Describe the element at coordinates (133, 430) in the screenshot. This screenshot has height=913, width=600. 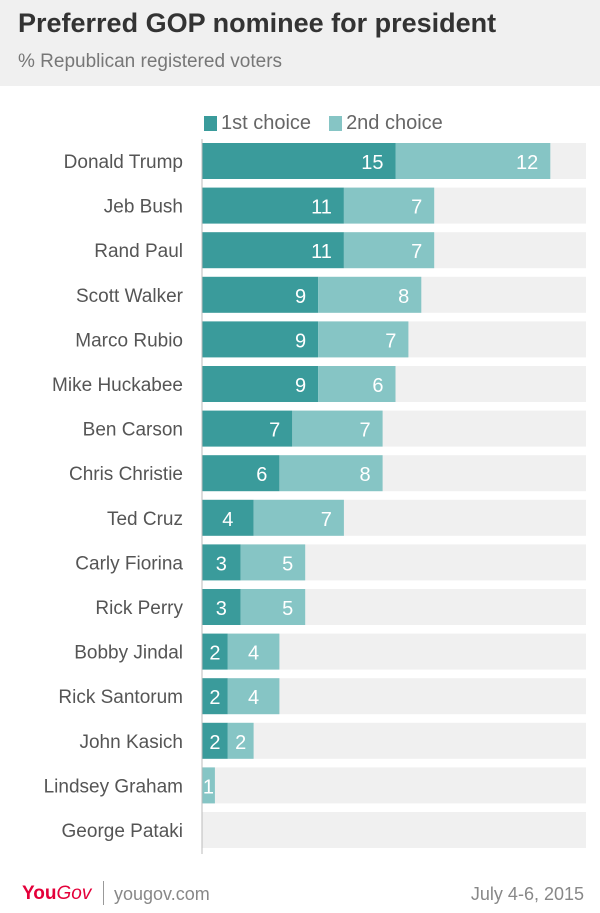
I see `category-label-ben-carson: Ben Carson` at that location.